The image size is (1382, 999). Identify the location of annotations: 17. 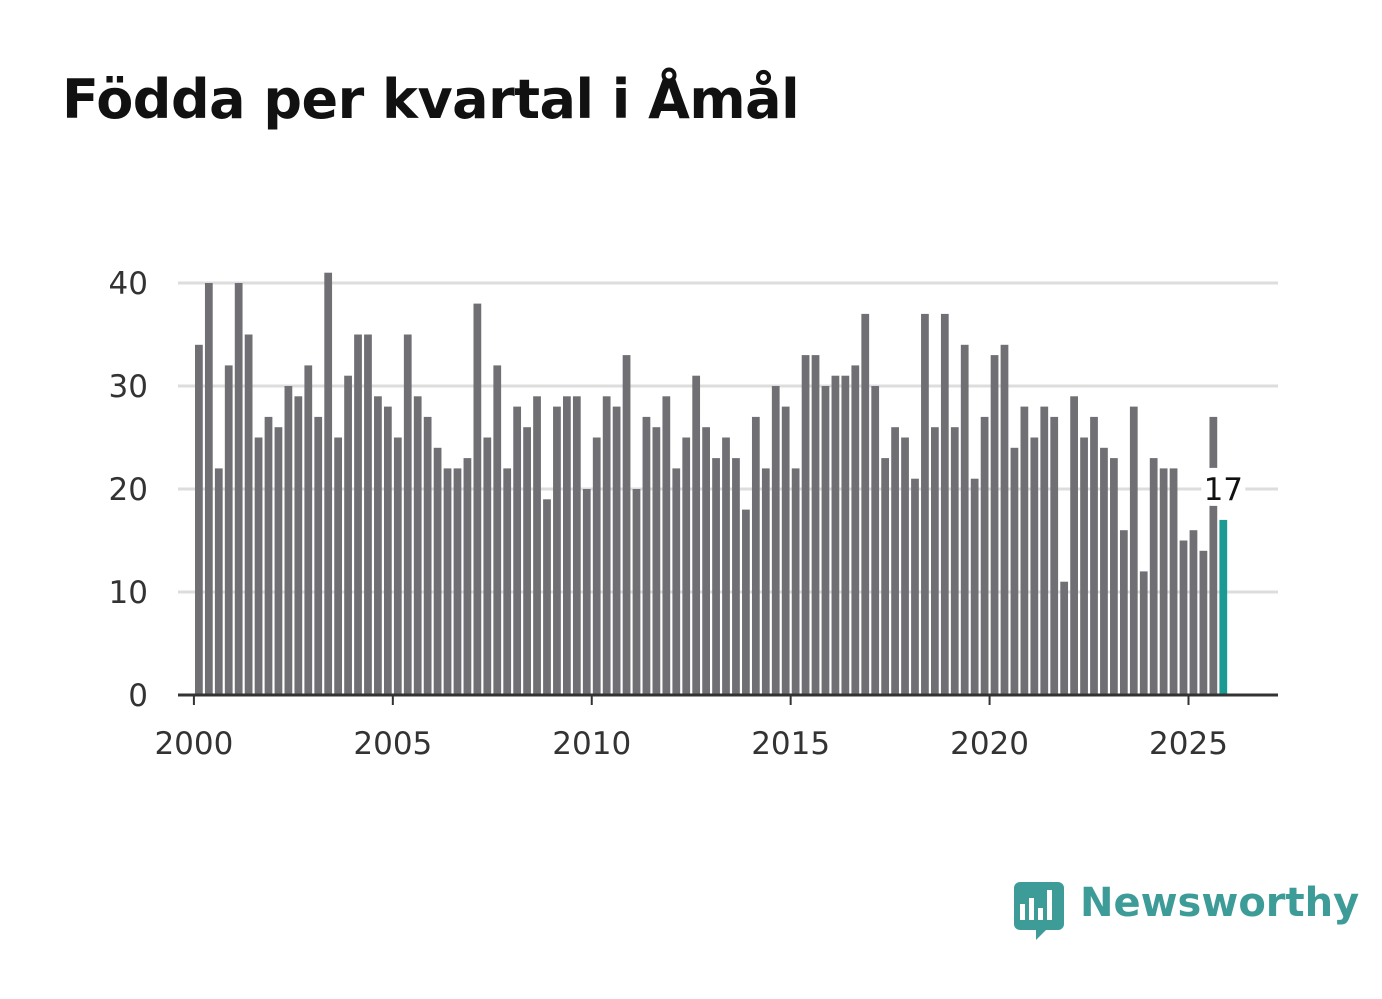
(1223, 487).